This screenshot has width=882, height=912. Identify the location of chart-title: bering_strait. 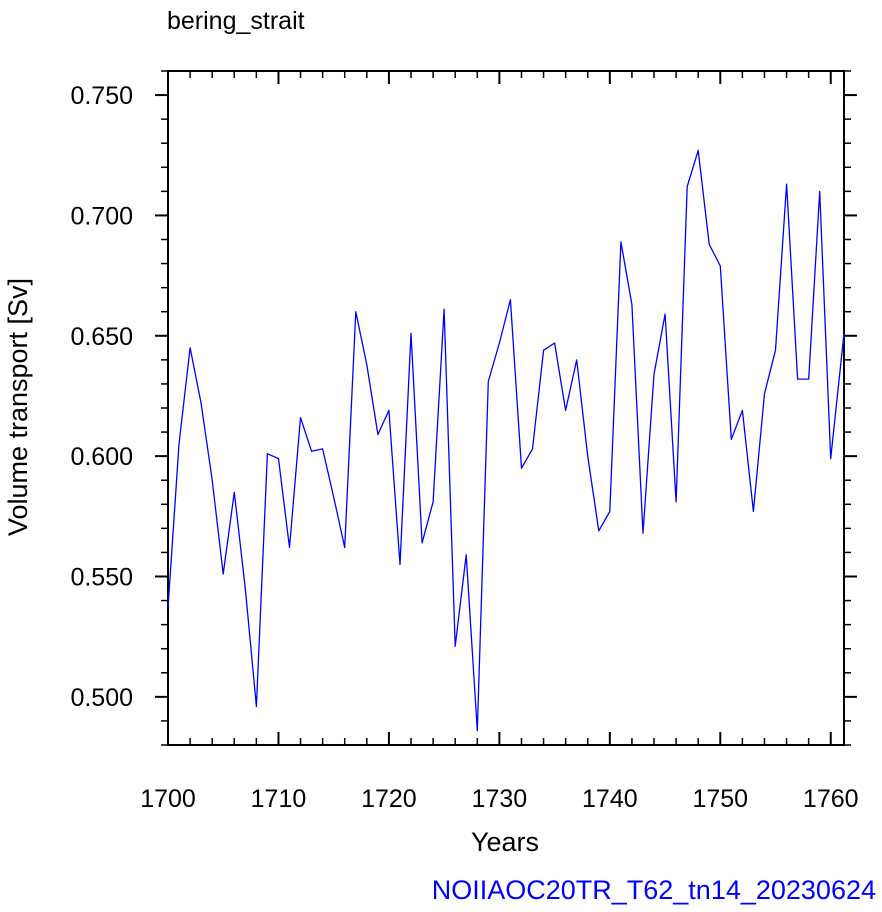
(236, 21).